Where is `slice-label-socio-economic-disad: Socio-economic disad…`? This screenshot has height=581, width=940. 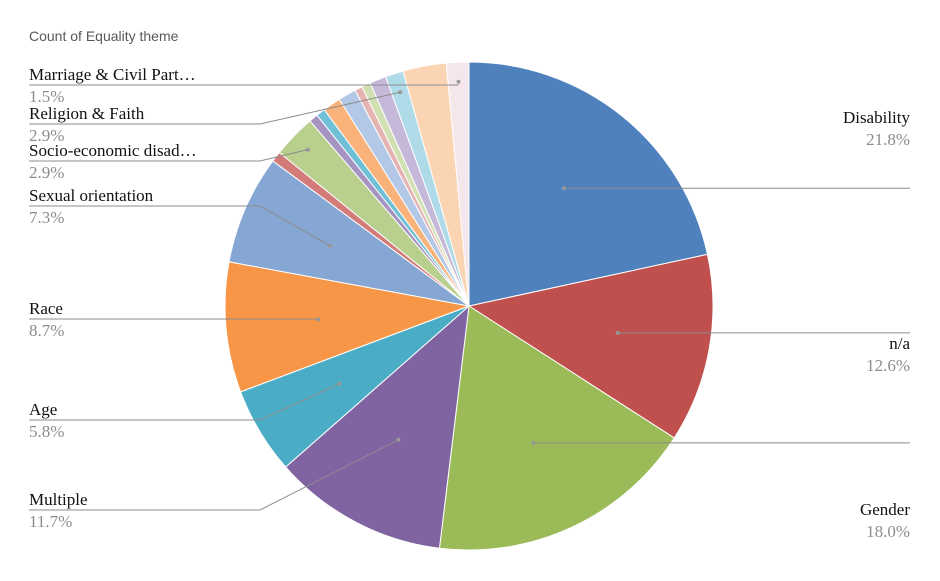 slice-label-socio-economic-disad: Socio-economic disad… is located at coordinates (113, 150).